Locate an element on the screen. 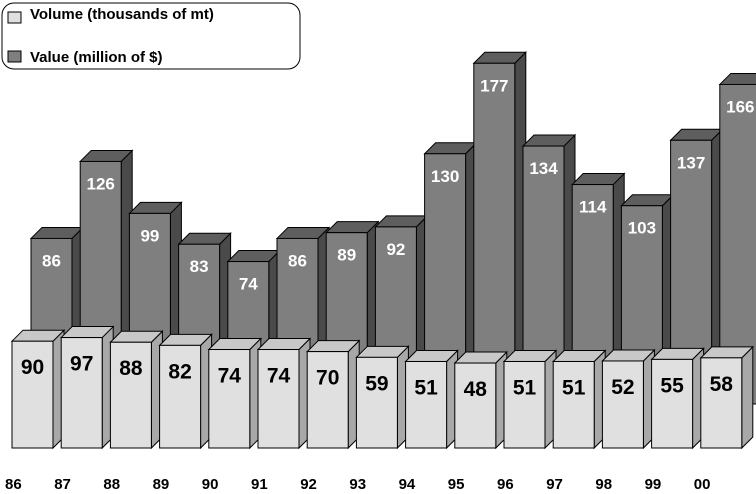 Image resolution: width=756 pixels, height=494 pixels. volume-bar-97: 51 is located at coordinates (579, 399).